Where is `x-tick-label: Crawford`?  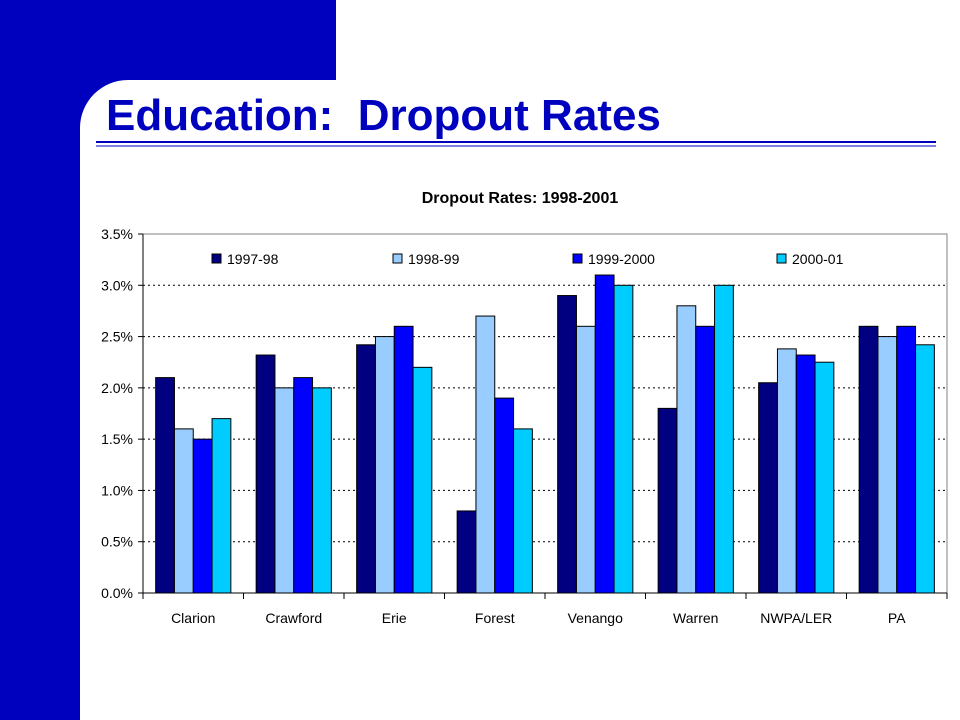 x-tick-label: Crawford is located at coordinates (293, 618).